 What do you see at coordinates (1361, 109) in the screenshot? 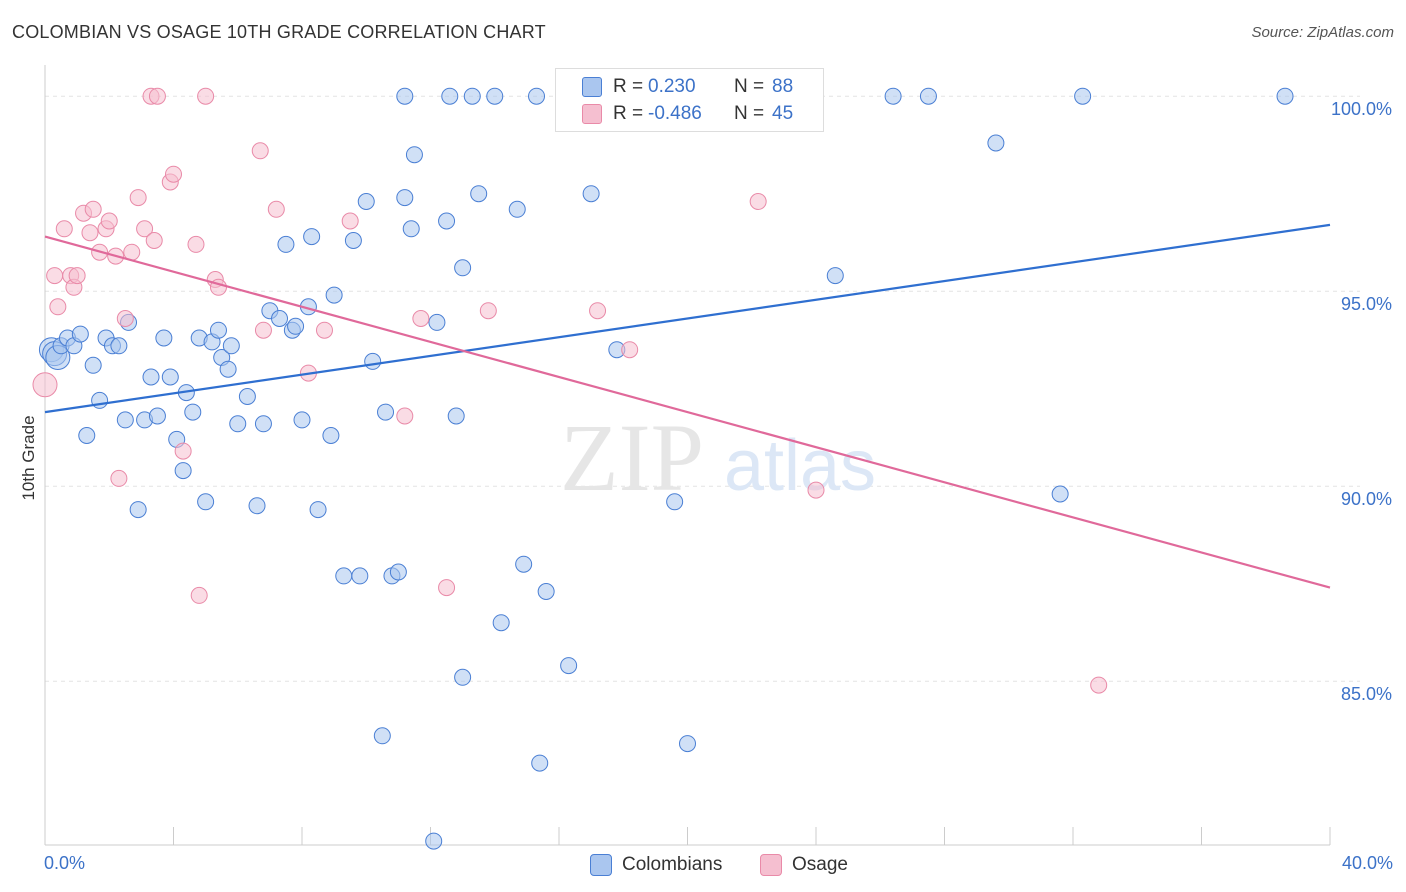
I see `y-tick-label: 100.0%` at bounding box center [1361, 109].